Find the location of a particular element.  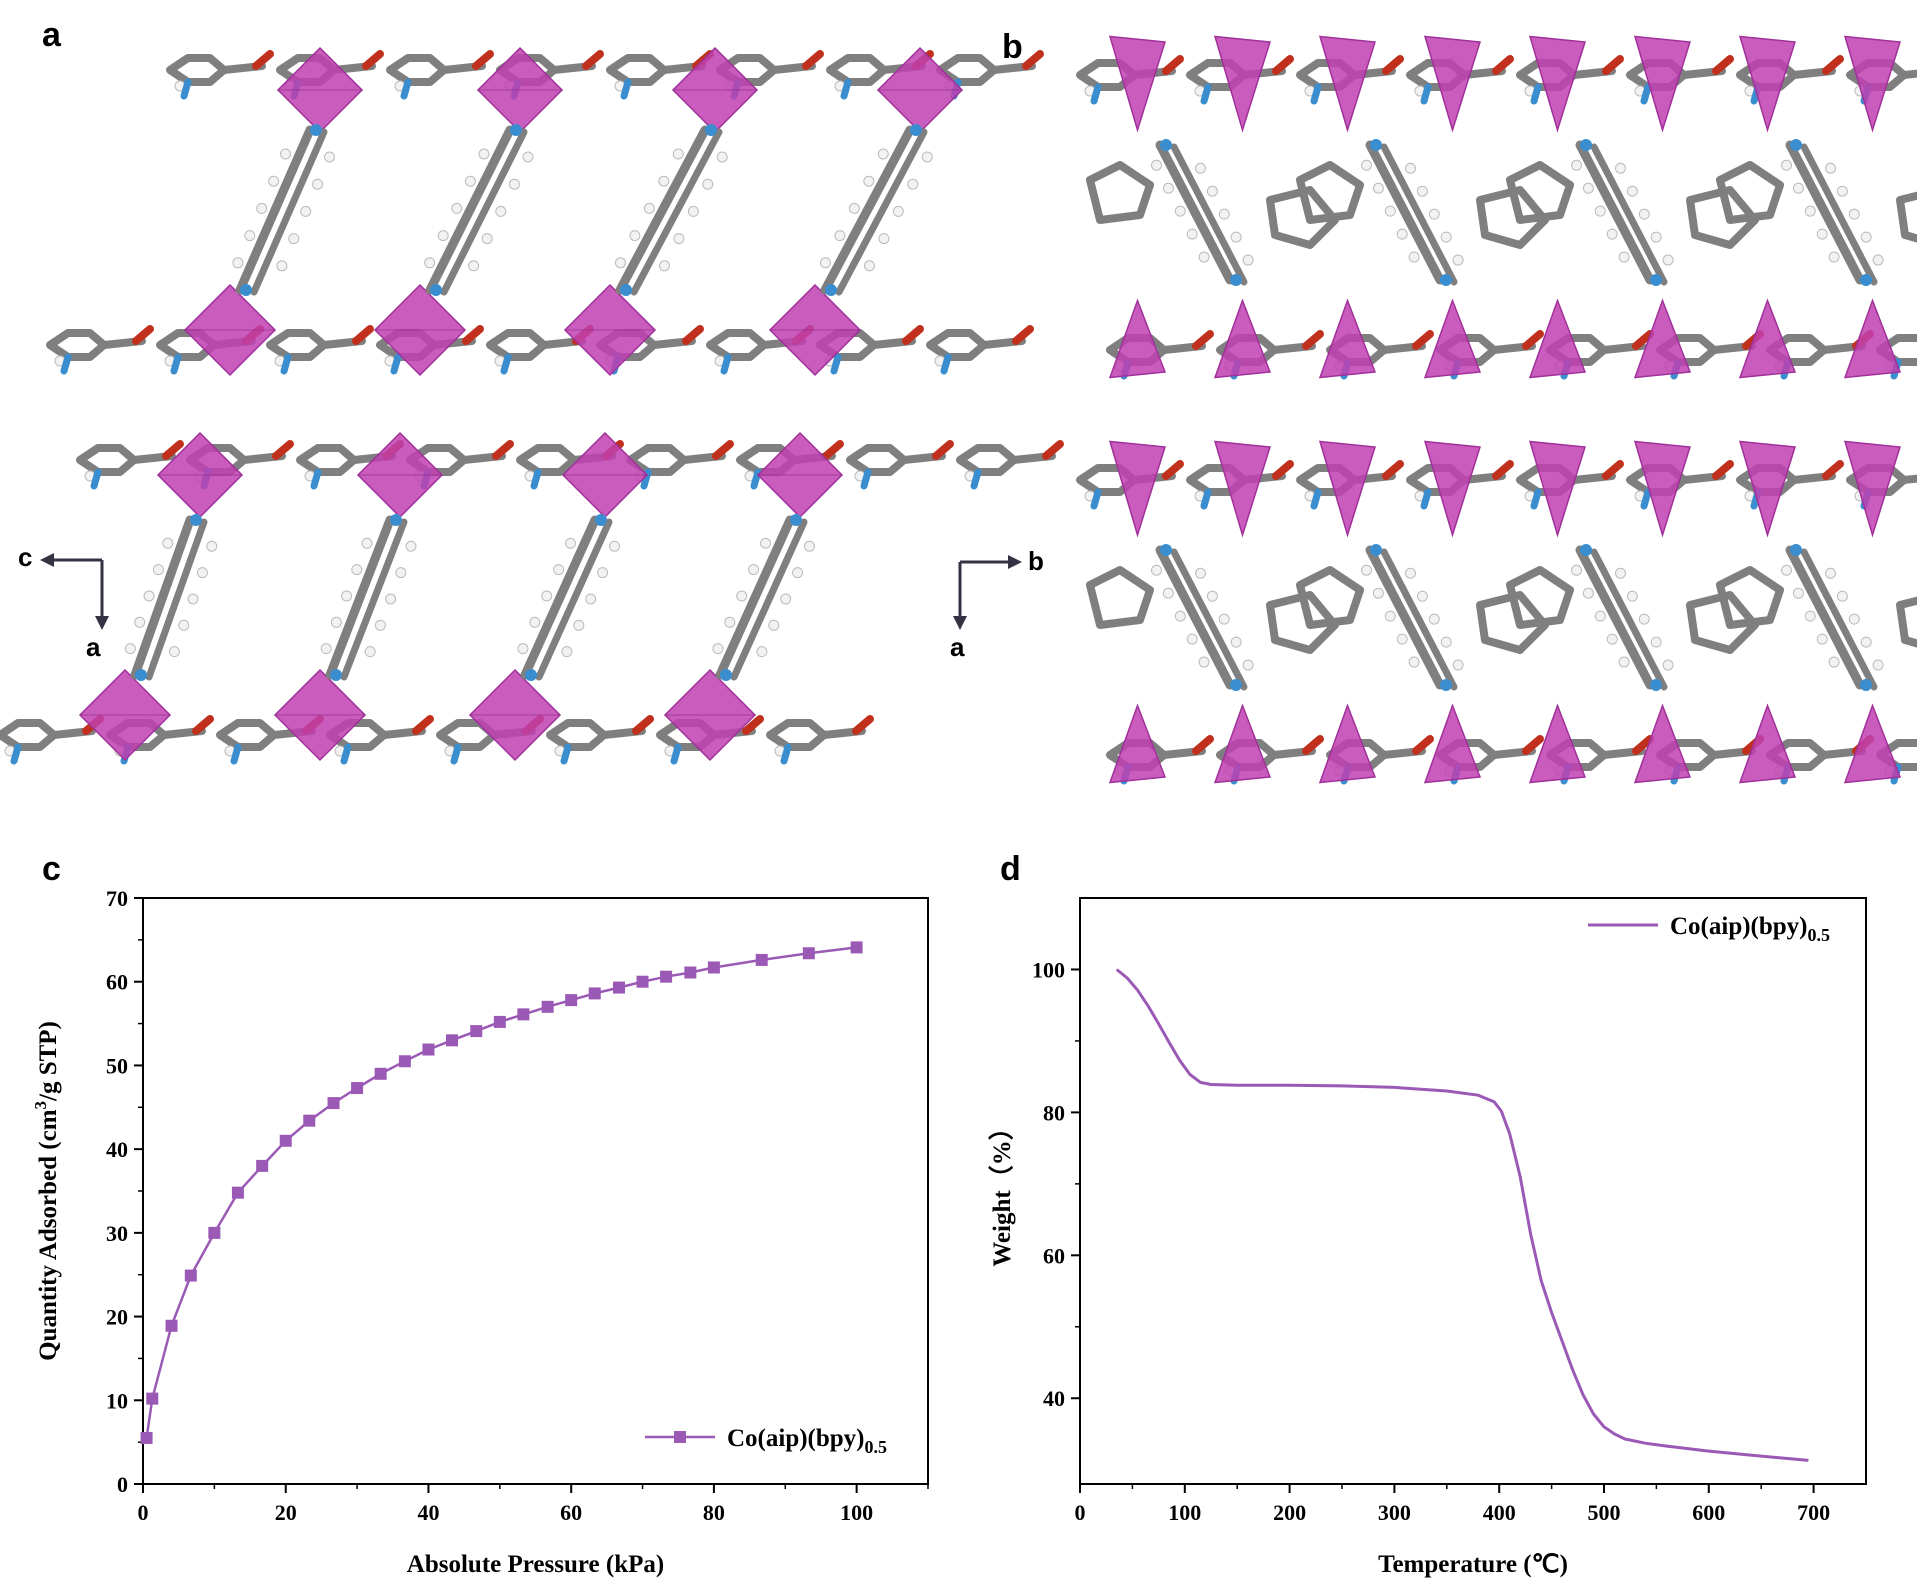

panel-b-axis-label-vertical: a is located at coordinates (957, 647).